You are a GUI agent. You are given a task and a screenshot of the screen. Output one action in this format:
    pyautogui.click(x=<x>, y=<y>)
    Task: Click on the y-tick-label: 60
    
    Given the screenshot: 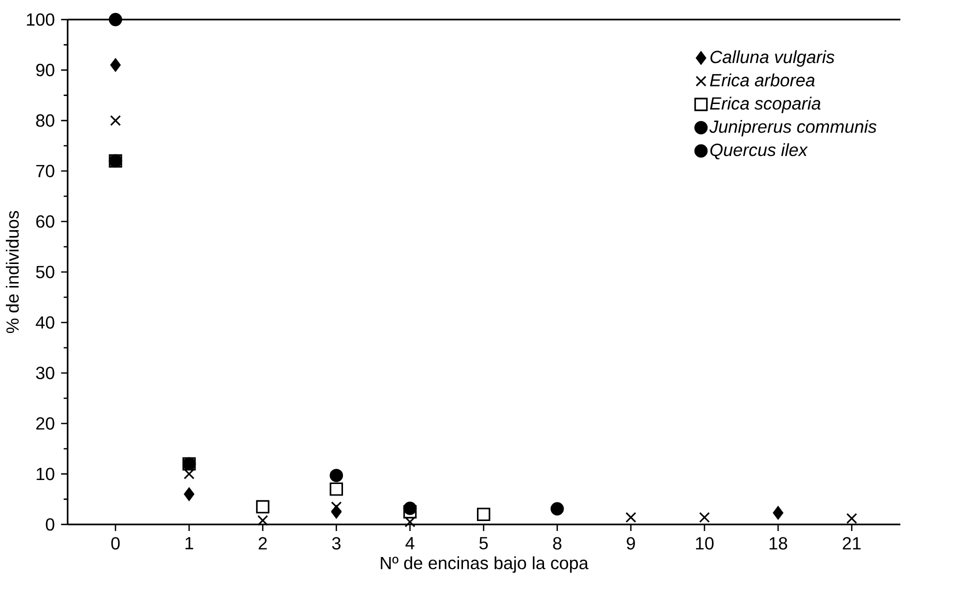 What is the action you would take?
    pyautogui.click(x=45, y=221)
    